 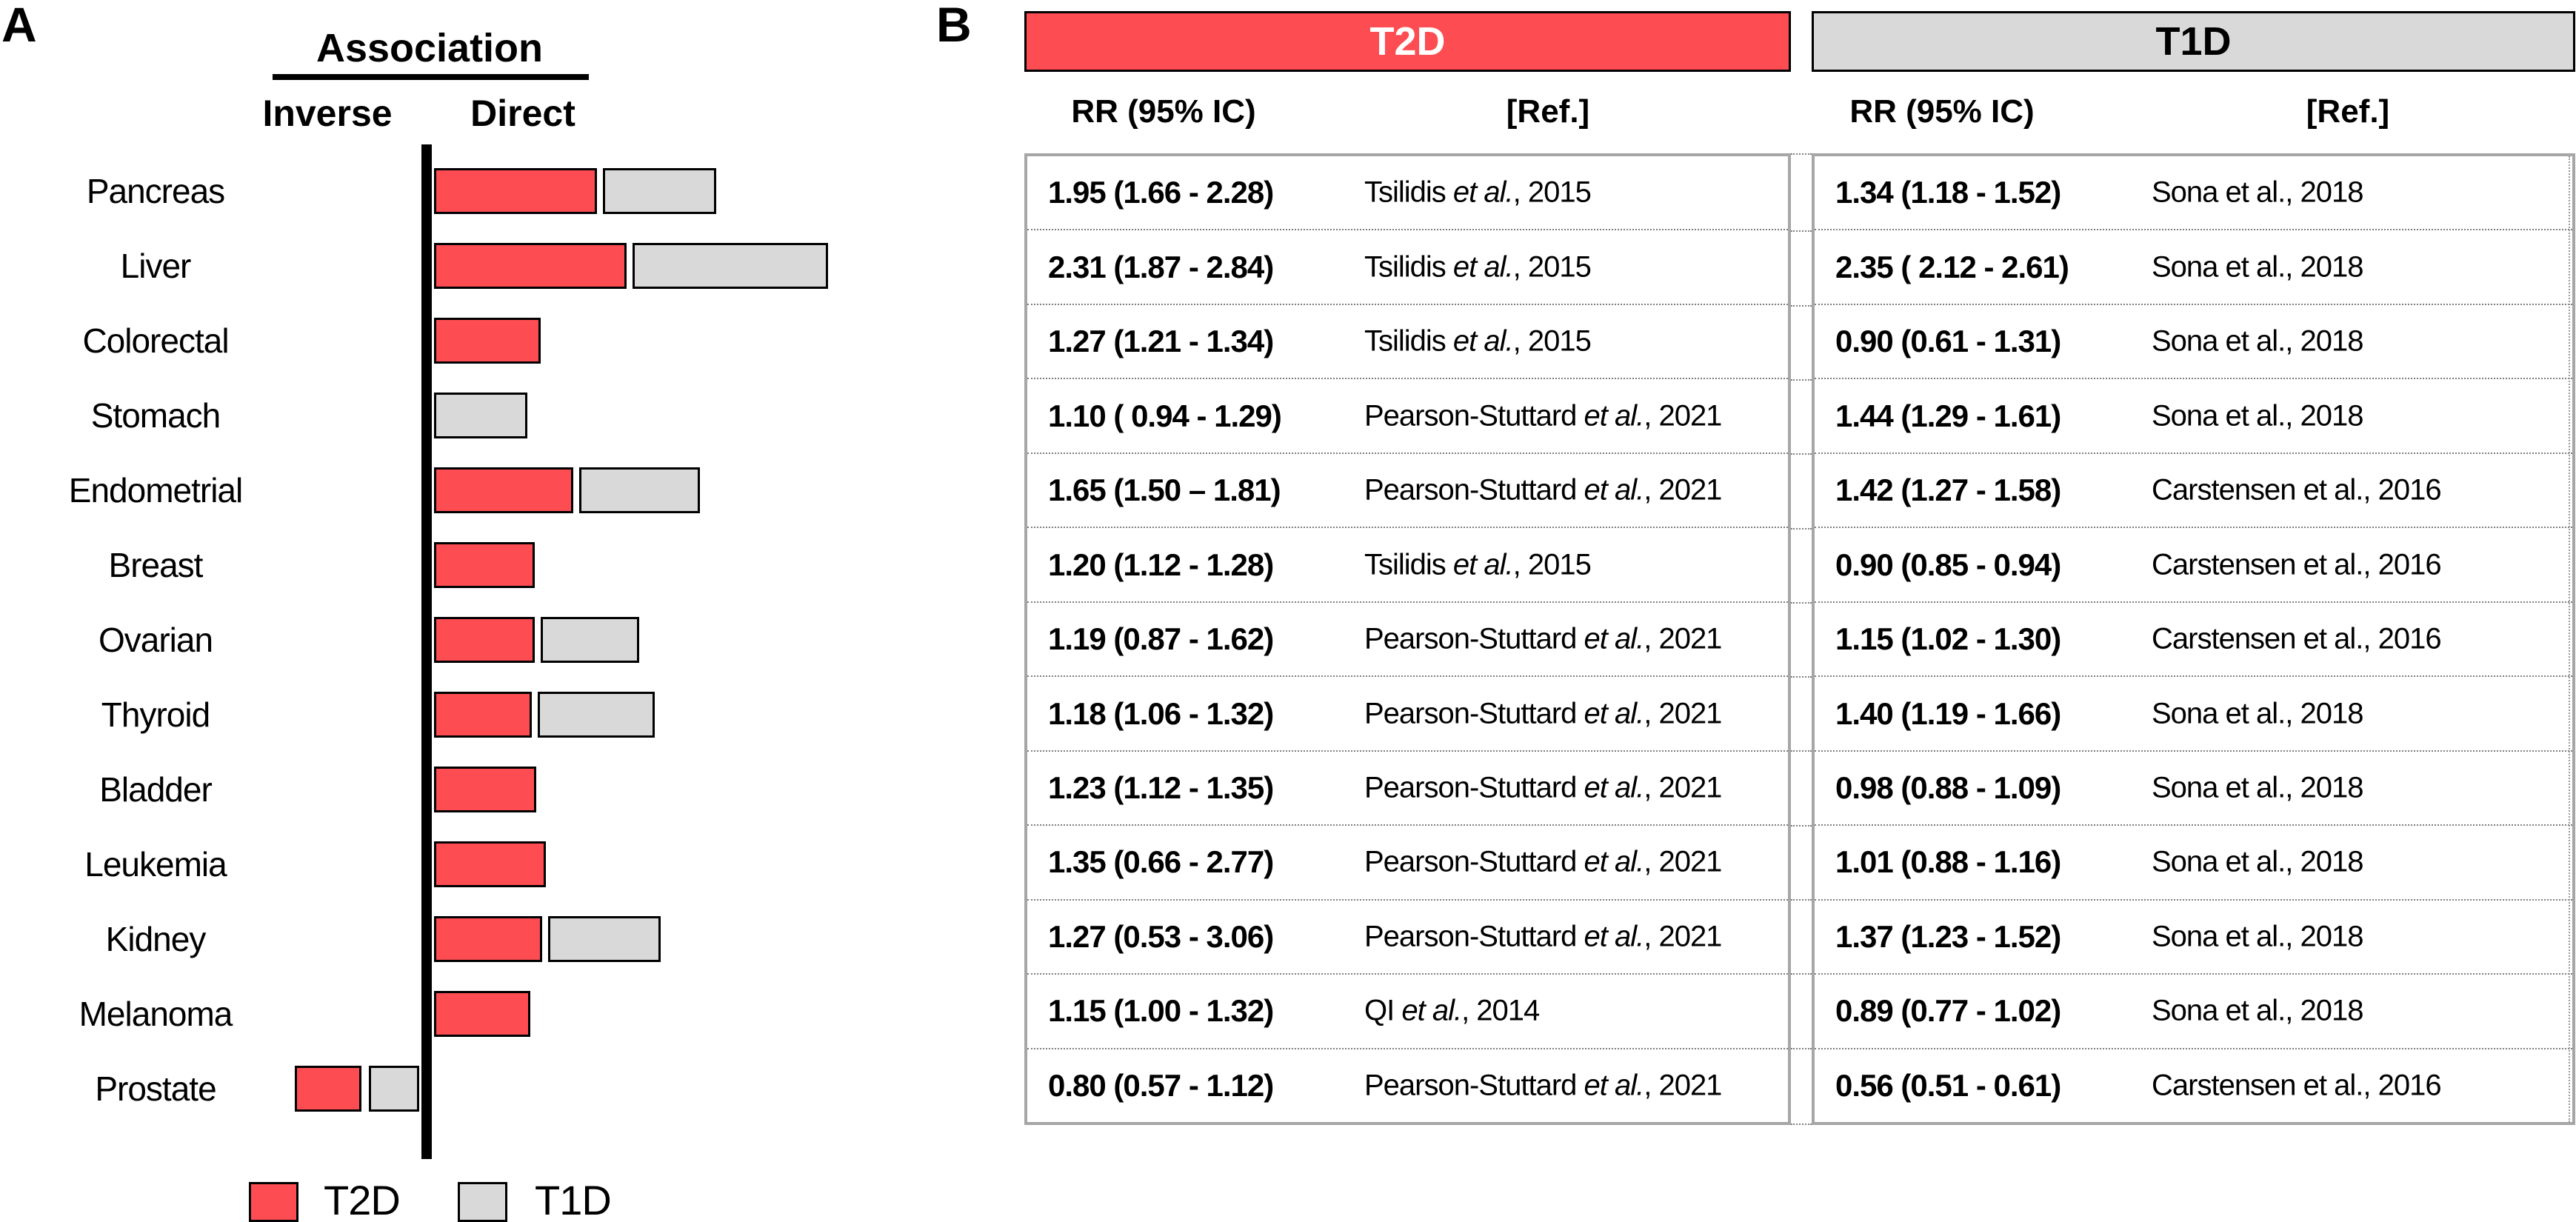 What do you see at coordinates (481, 789) in the screenshot?
I see `chart-row-bladder: Bladder` at bounding box center [481, 789].